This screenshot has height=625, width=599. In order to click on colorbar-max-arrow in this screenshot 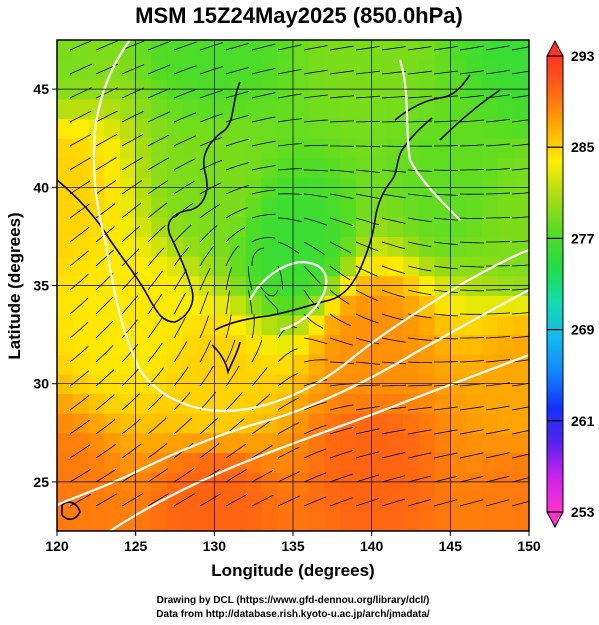, I will do `click(555, 48)`.